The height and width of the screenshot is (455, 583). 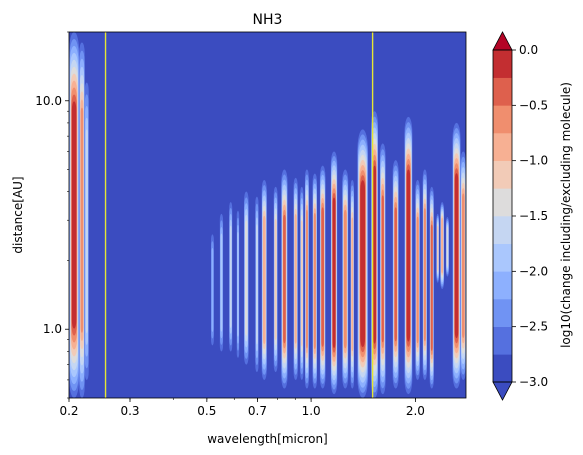 I want to click on colorbar-tick-label: −3.0, so click(x=533, y=382).